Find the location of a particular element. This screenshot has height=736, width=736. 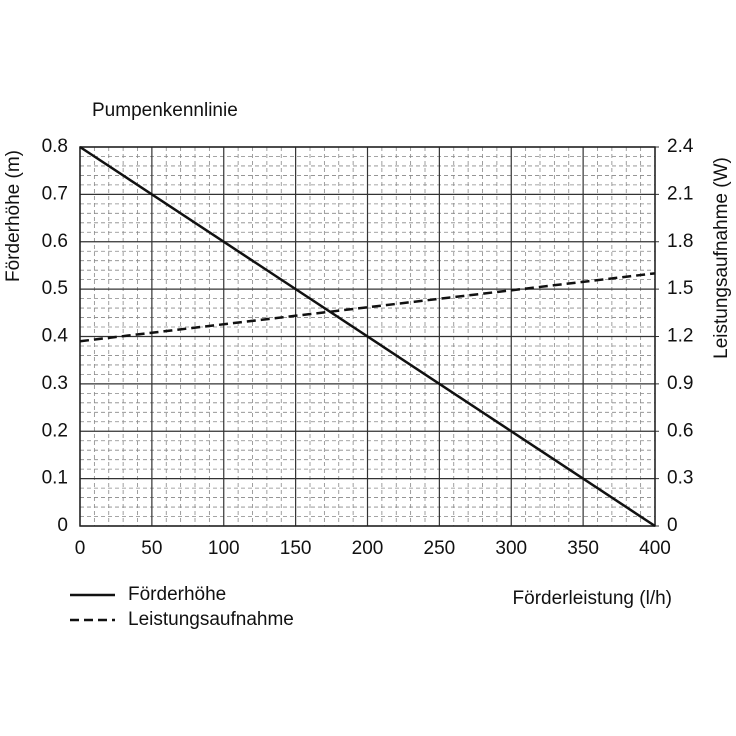

y2-tick-label: 0.6 is located at coordinates (680, 430).